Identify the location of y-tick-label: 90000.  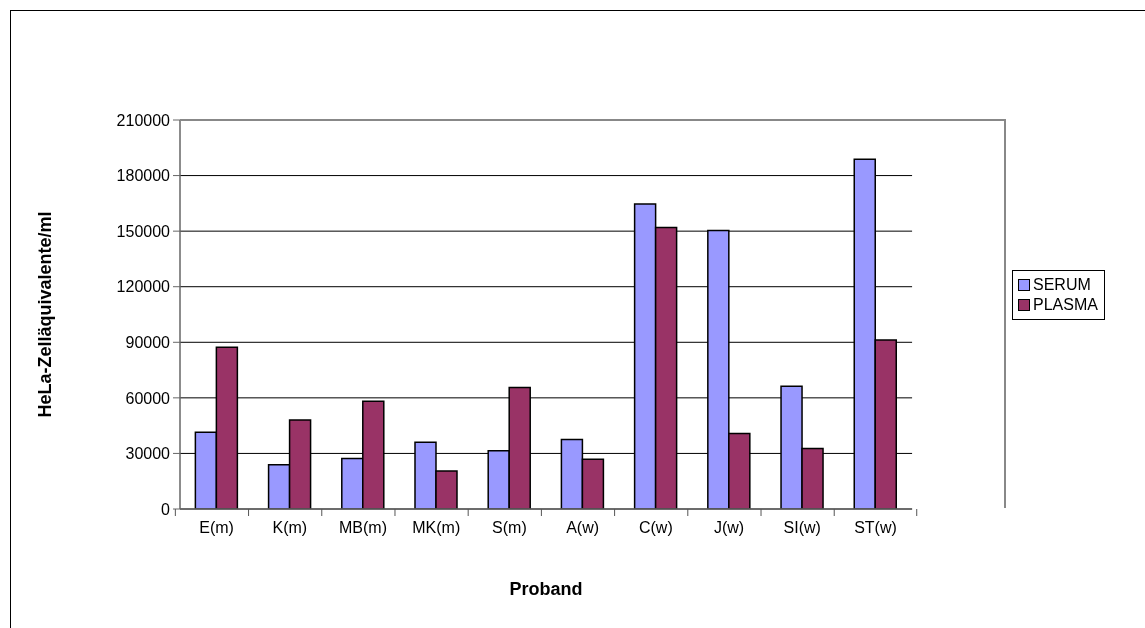
(148, 342).